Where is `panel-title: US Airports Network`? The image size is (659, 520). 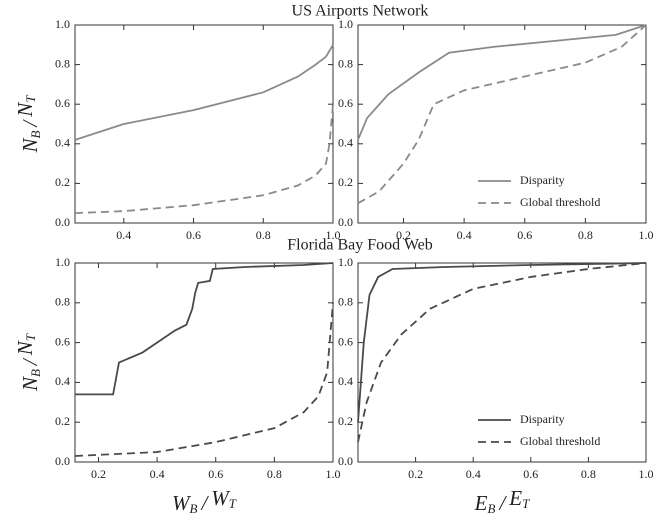 panel-title: US Airports Network is located at coordinates (360, 11).